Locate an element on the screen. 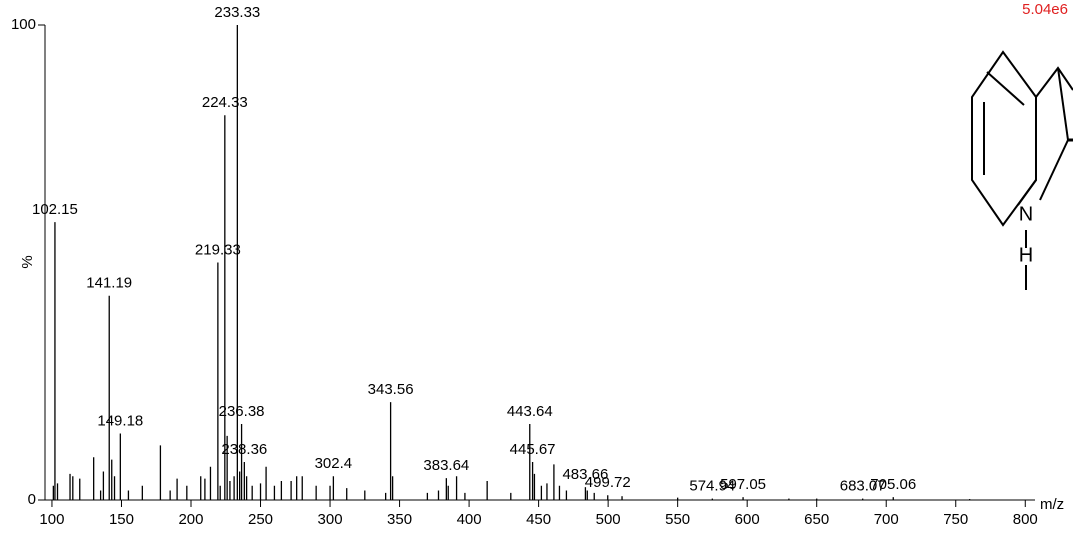 Image resolution: width=1073 pixels, height=535 pixels. peak-label: 705.06 is located at coordinates (893, 484).